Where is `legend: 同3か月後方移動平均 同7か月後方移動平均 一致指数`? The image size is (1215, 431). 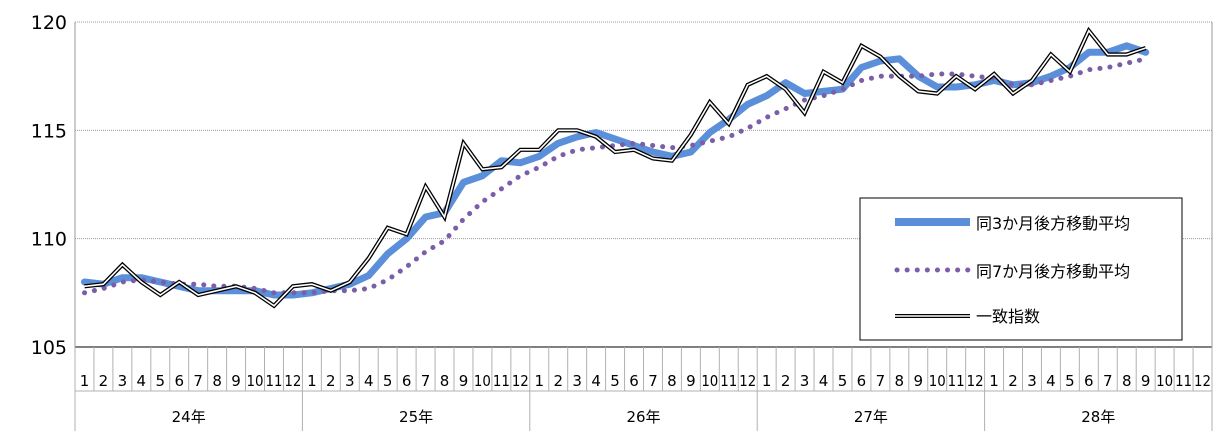 legend: 同3か月後方移動平均 同7か月後方移動平均 一致指数 is located at coordinates (1021, 269).